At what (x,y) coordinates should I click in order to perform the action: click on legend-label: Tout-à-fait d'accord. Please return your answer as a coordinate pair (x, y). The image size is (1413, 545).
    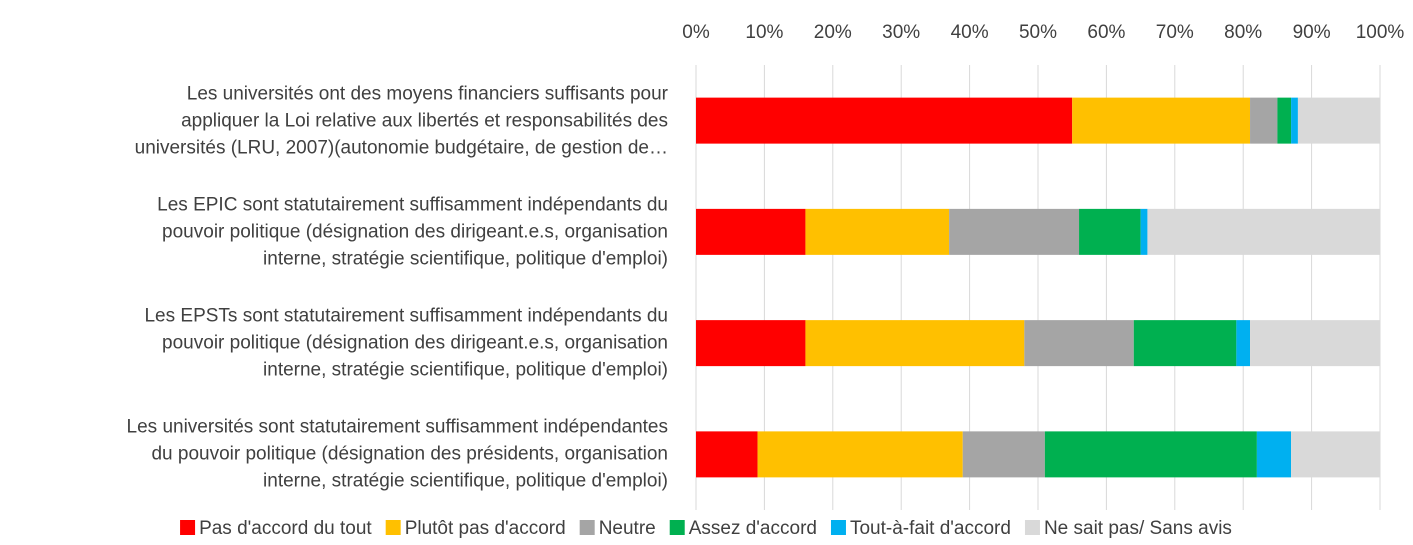
    Looking at the image, I should click on (930, 528).